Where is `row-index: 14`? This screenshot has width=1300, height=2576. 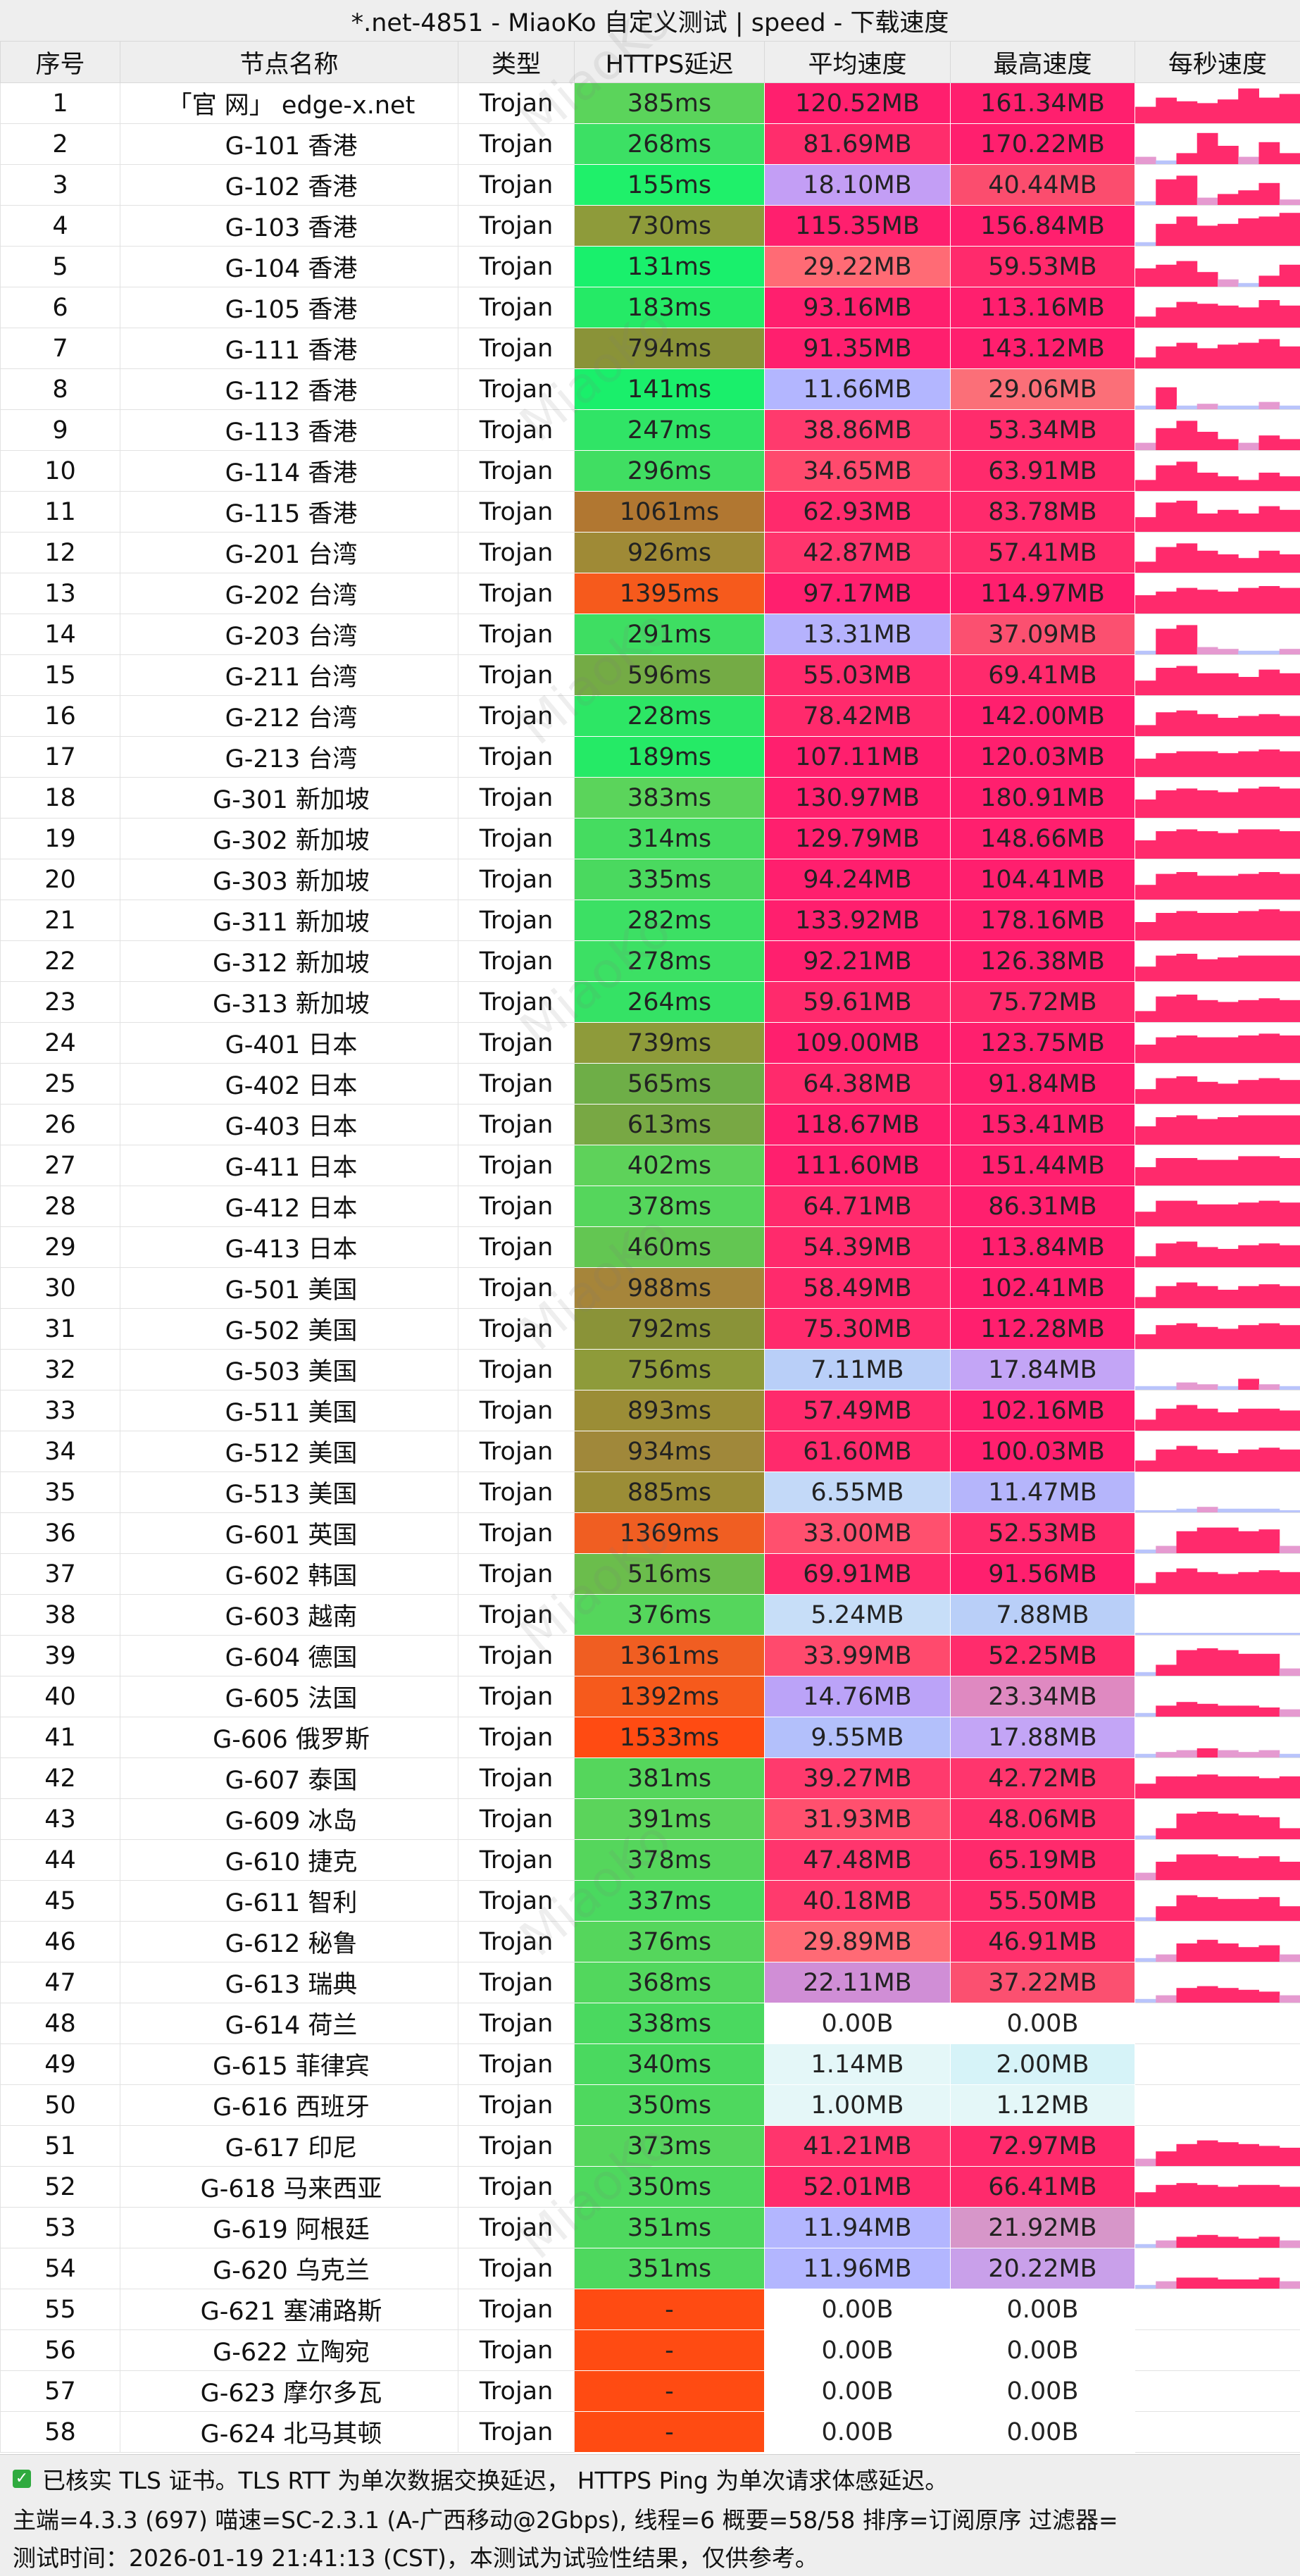 row-index: 14 is located at coordinates (60, 634).